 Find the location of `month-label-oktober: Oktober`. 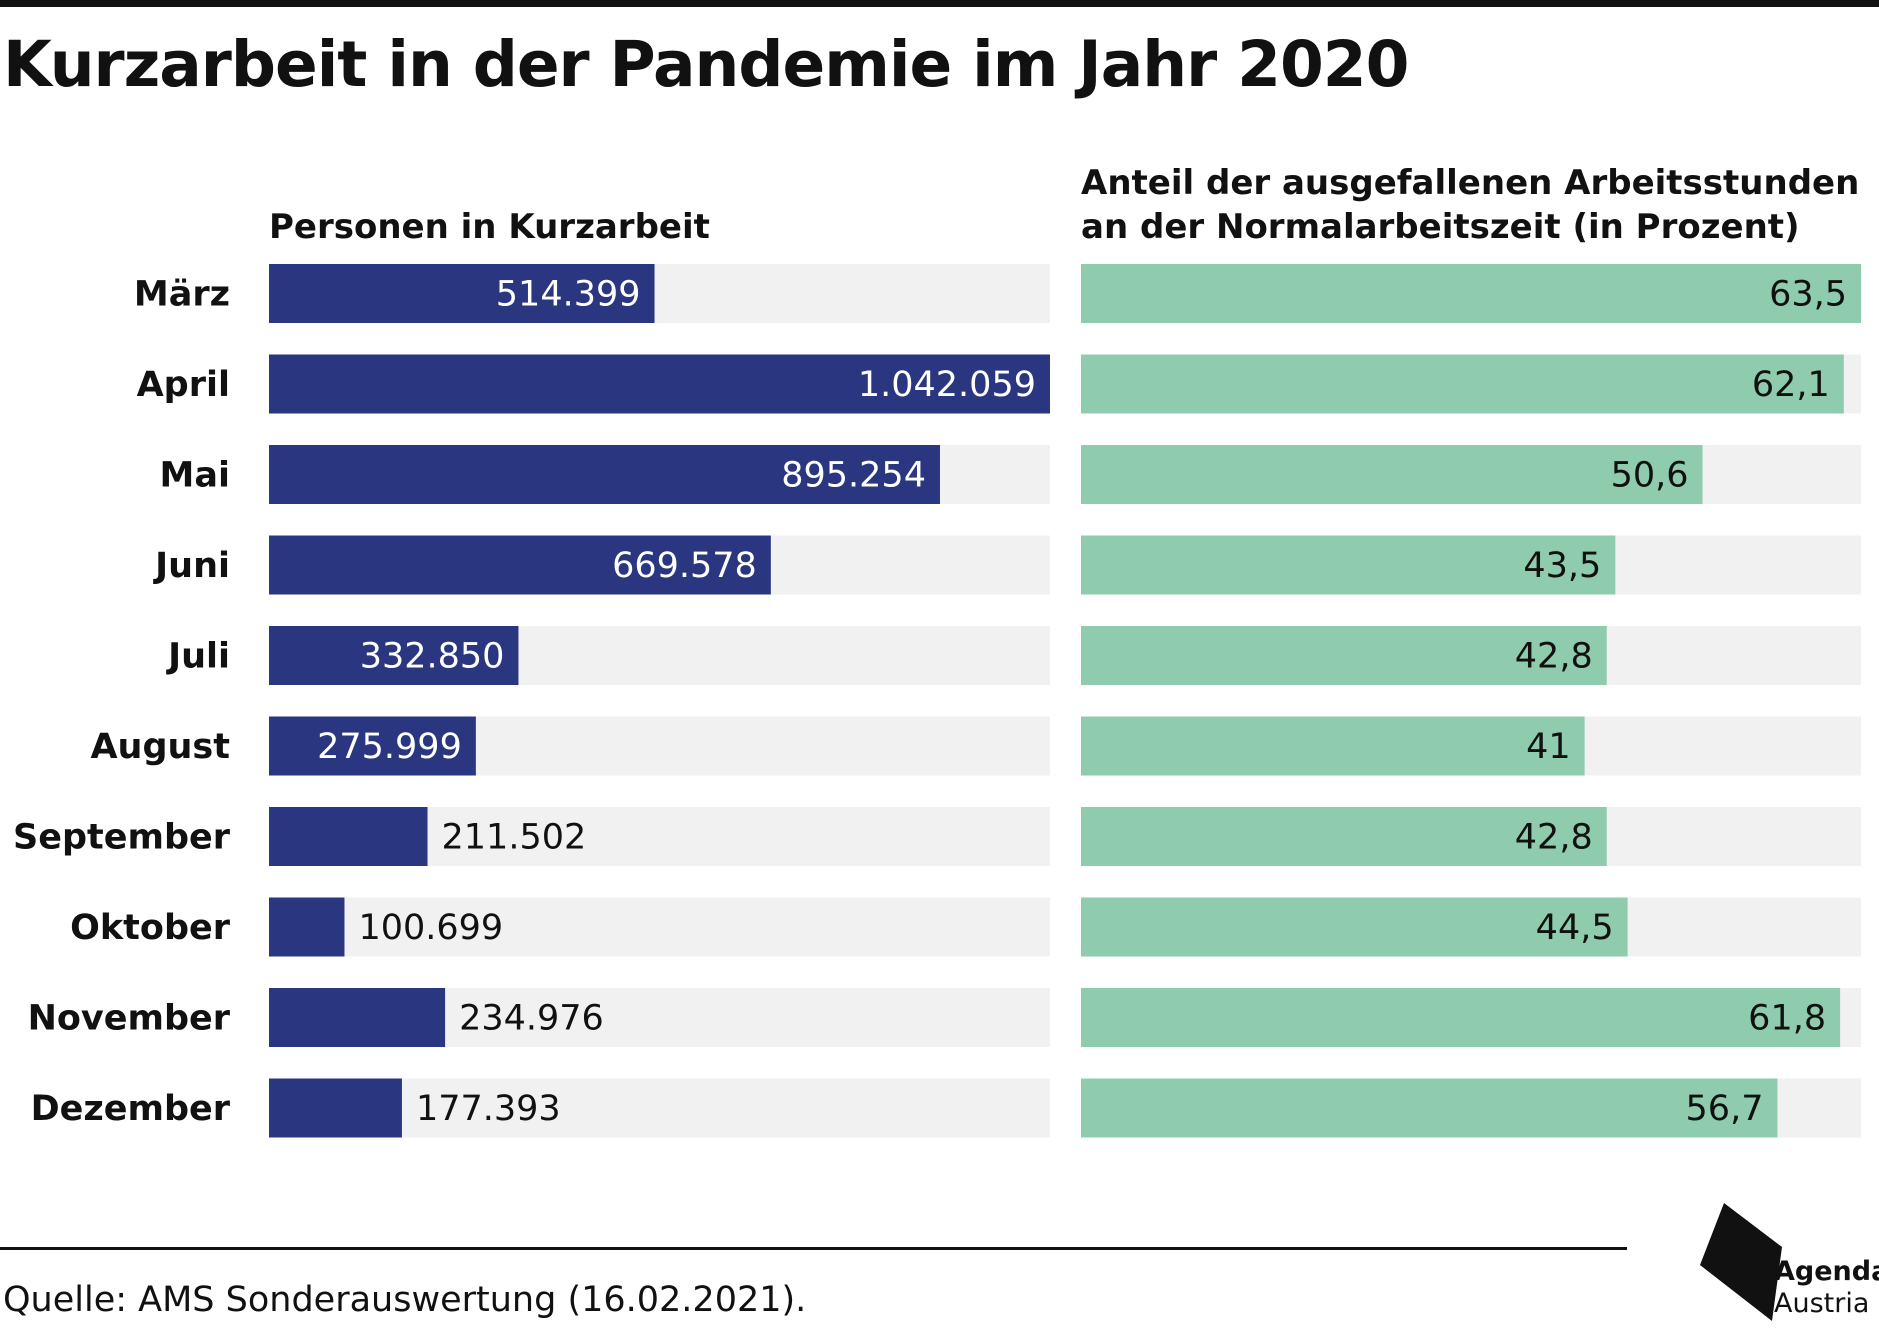

month-label-oktober: Oktober is located at coordinates (150, 928).